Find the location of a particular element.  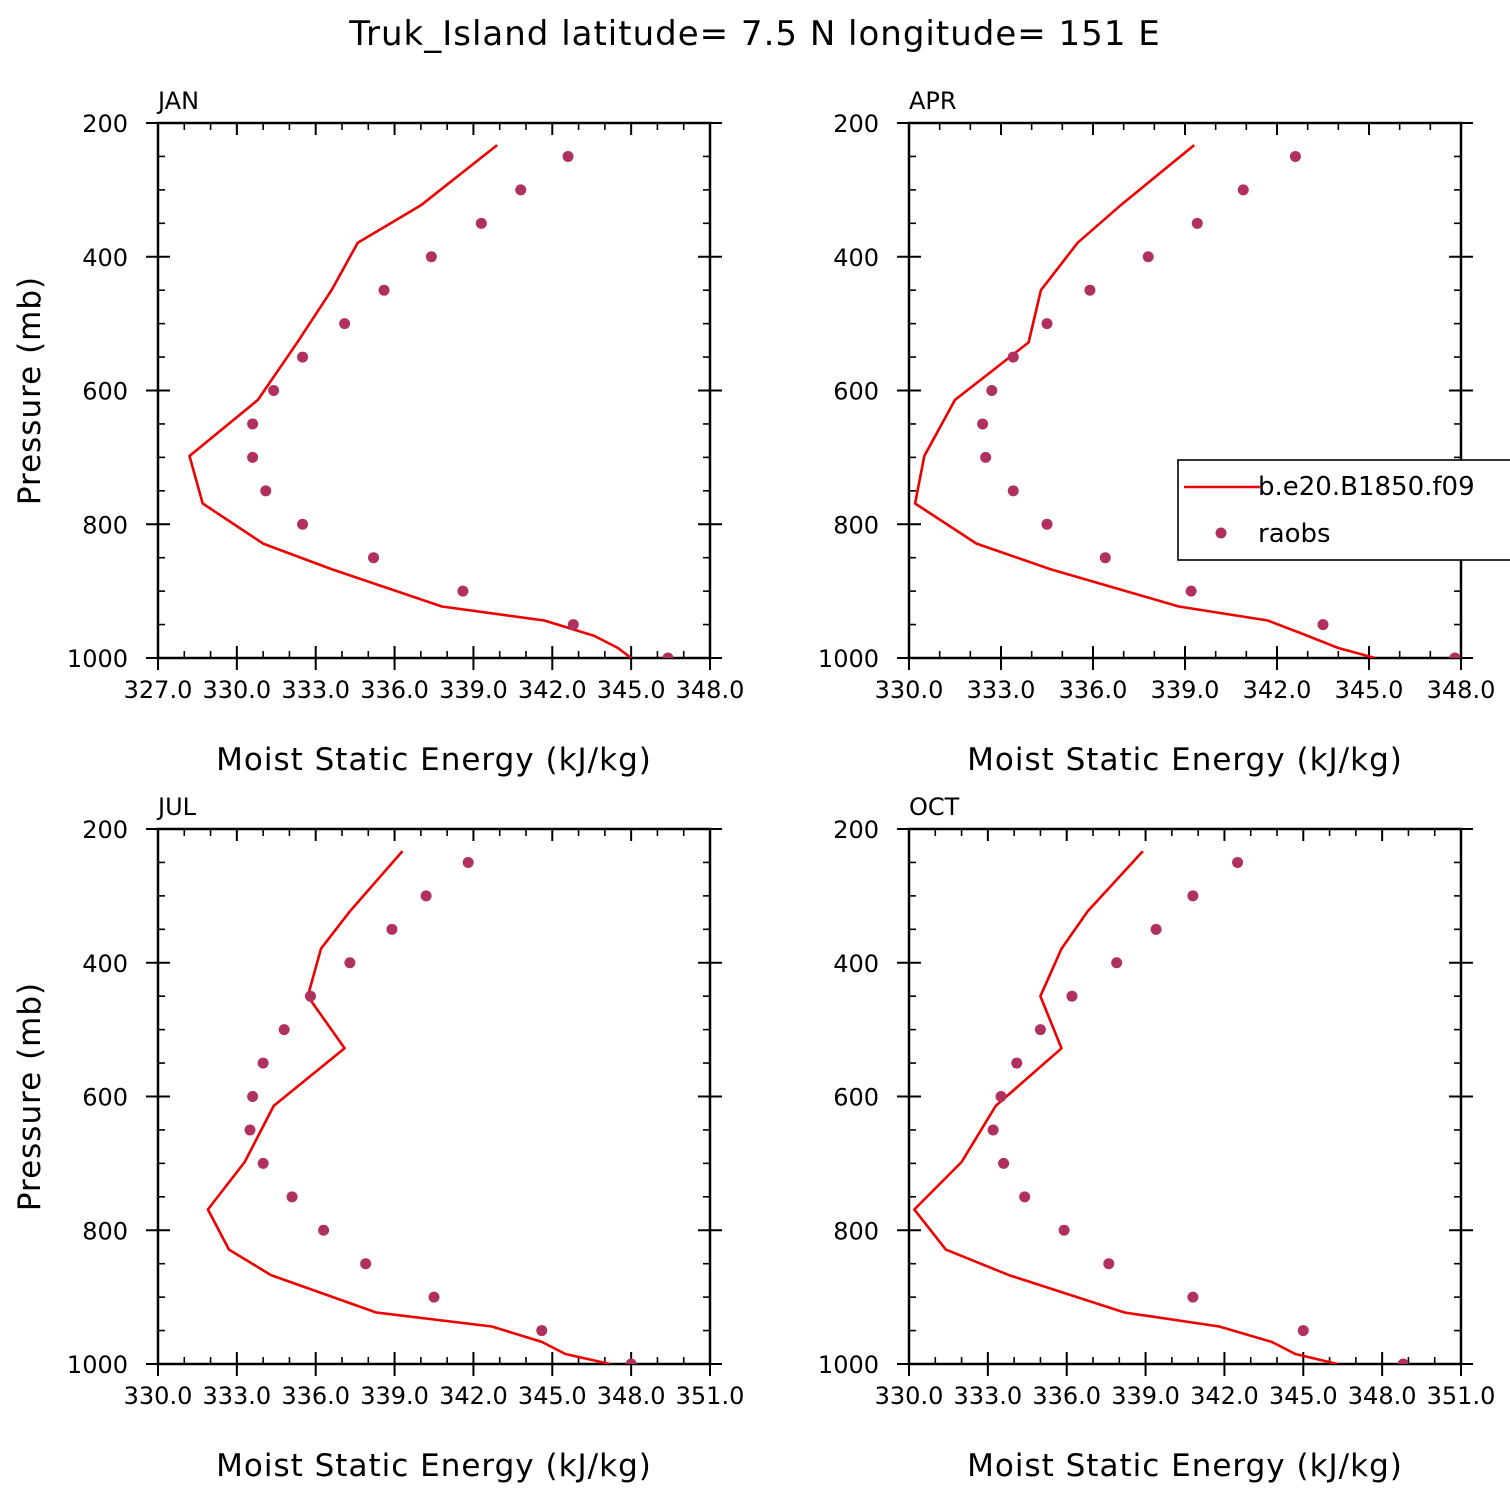

x-tick-label: 351.0 is located at coordinates (710, 1396).